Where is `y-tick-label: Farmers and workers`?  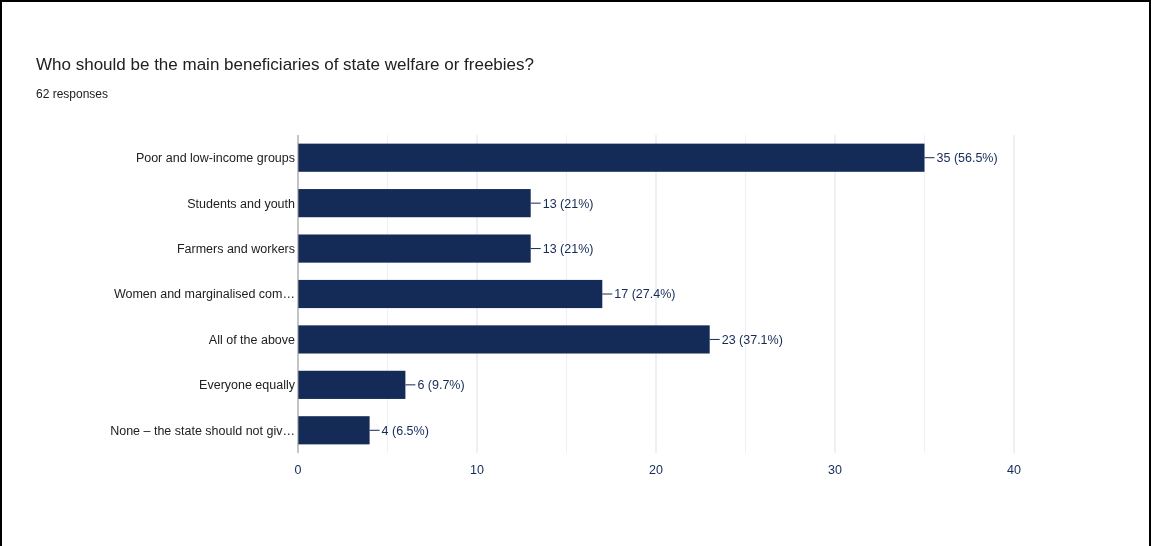
y-tick-label: Farmers and workers is located at coordinates (235, 248).